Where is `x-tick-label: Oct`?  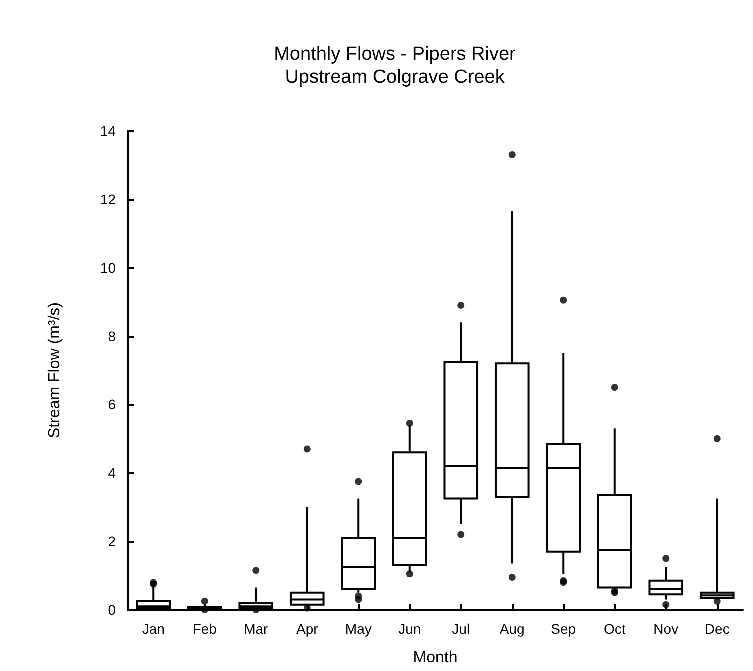
x-tick-label: Oct is located at coordinates (615, 629).